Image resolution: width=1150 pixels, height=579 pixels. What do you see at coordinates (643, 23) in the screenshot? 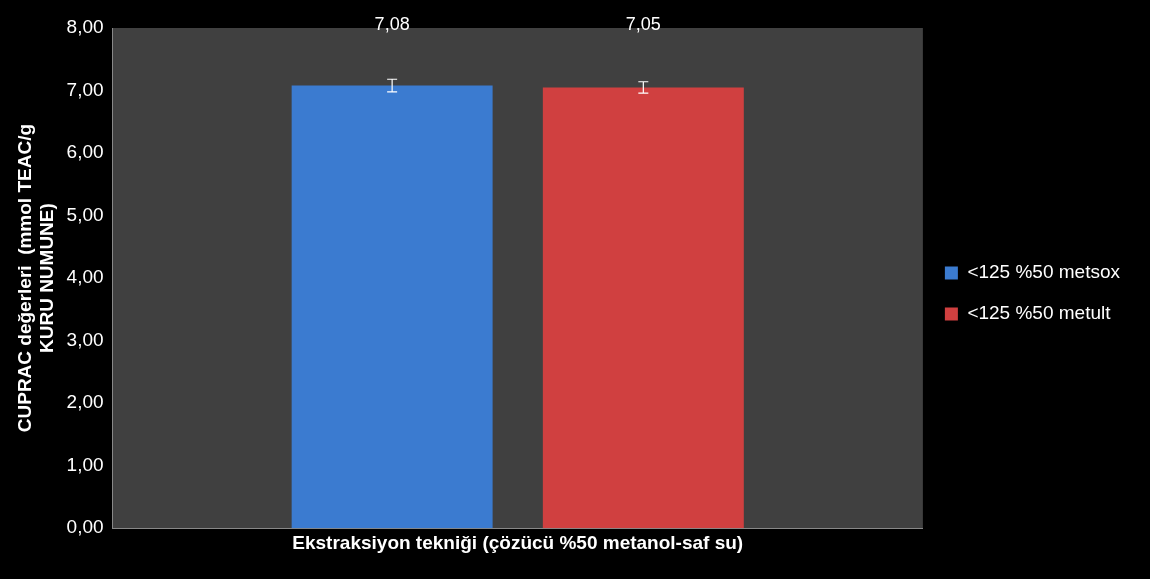
I see `data-label: 7,05` at bounding box center [643, 23].